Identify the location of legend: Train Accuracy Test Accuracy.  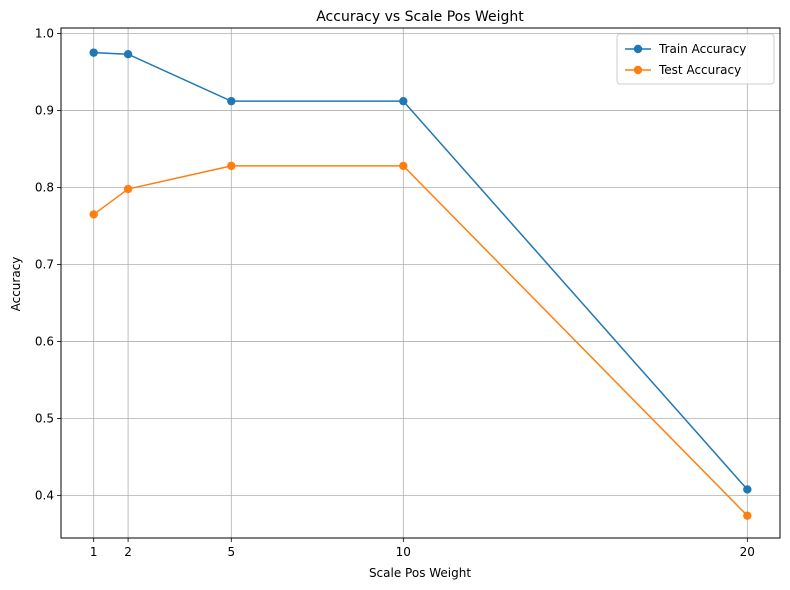
(695, 59).